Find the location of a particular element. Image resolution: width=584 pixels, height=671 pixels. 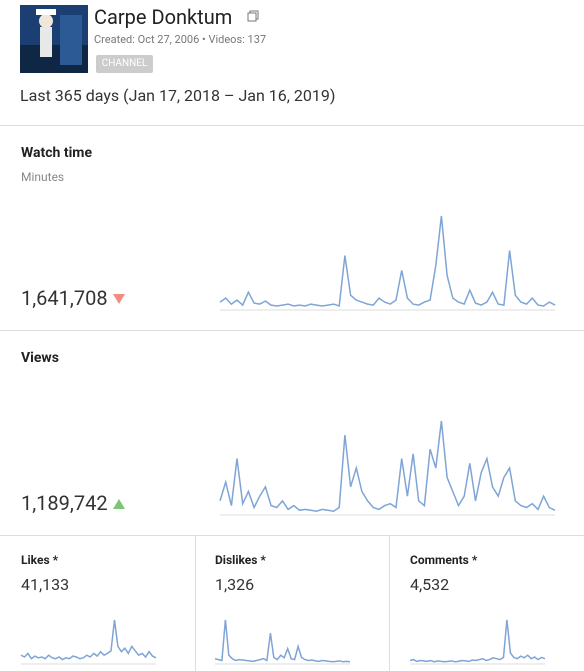

metric-total: 1,189,742 is located at coordinates (64, 503).